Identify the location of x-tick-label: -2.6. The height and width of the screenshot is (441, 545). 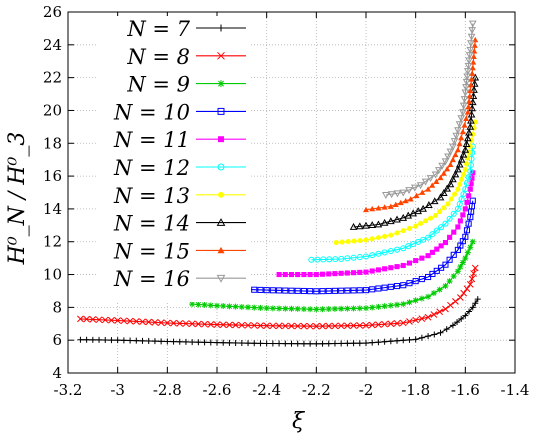
(217, 390).